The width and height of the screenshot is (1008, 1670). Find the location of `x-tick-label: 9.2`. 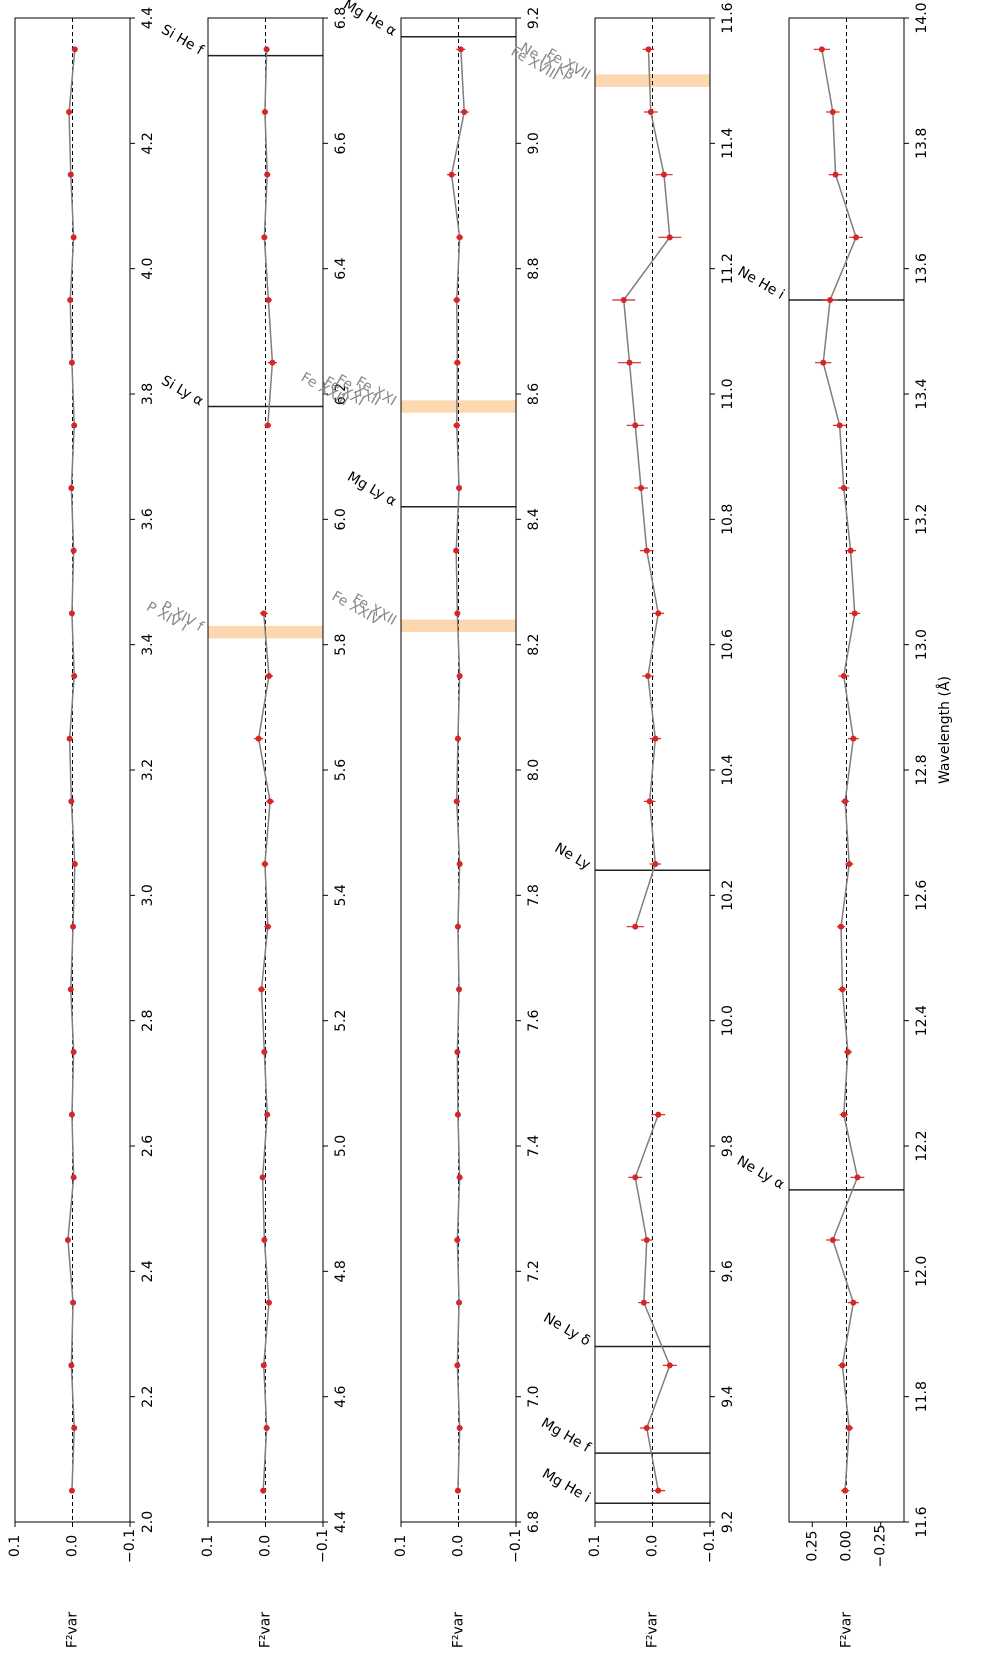

x-tick-label: 9.2 is located at coordinates (534, 18).